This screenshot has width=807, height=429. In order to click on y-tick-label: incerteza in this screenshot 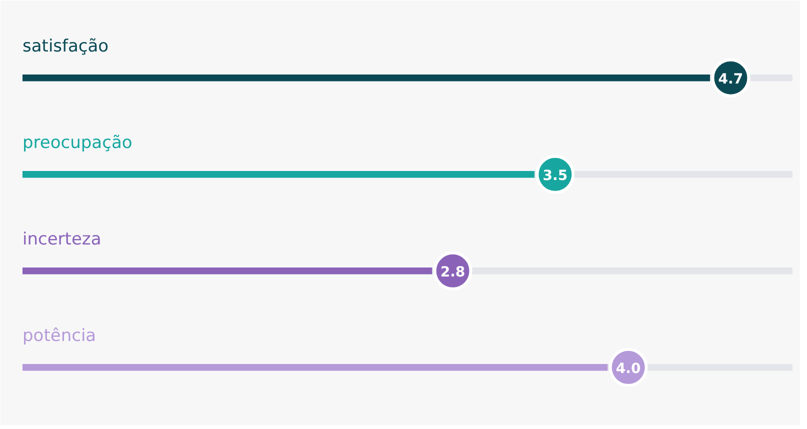, I will do `click(62, 240)`.